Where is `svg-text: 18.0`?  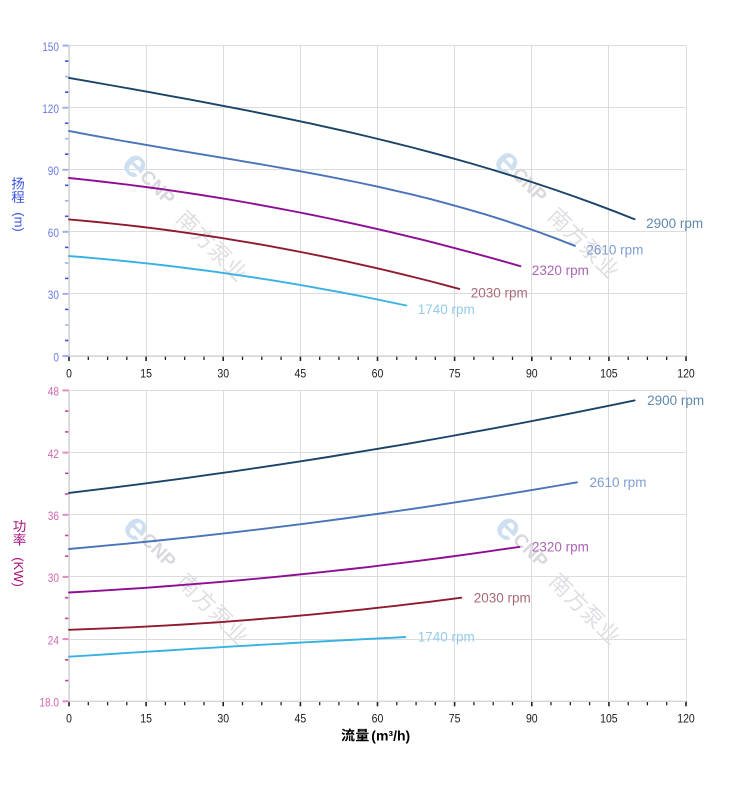
svg-text: 18.0 is located at coordinates (49, 703).